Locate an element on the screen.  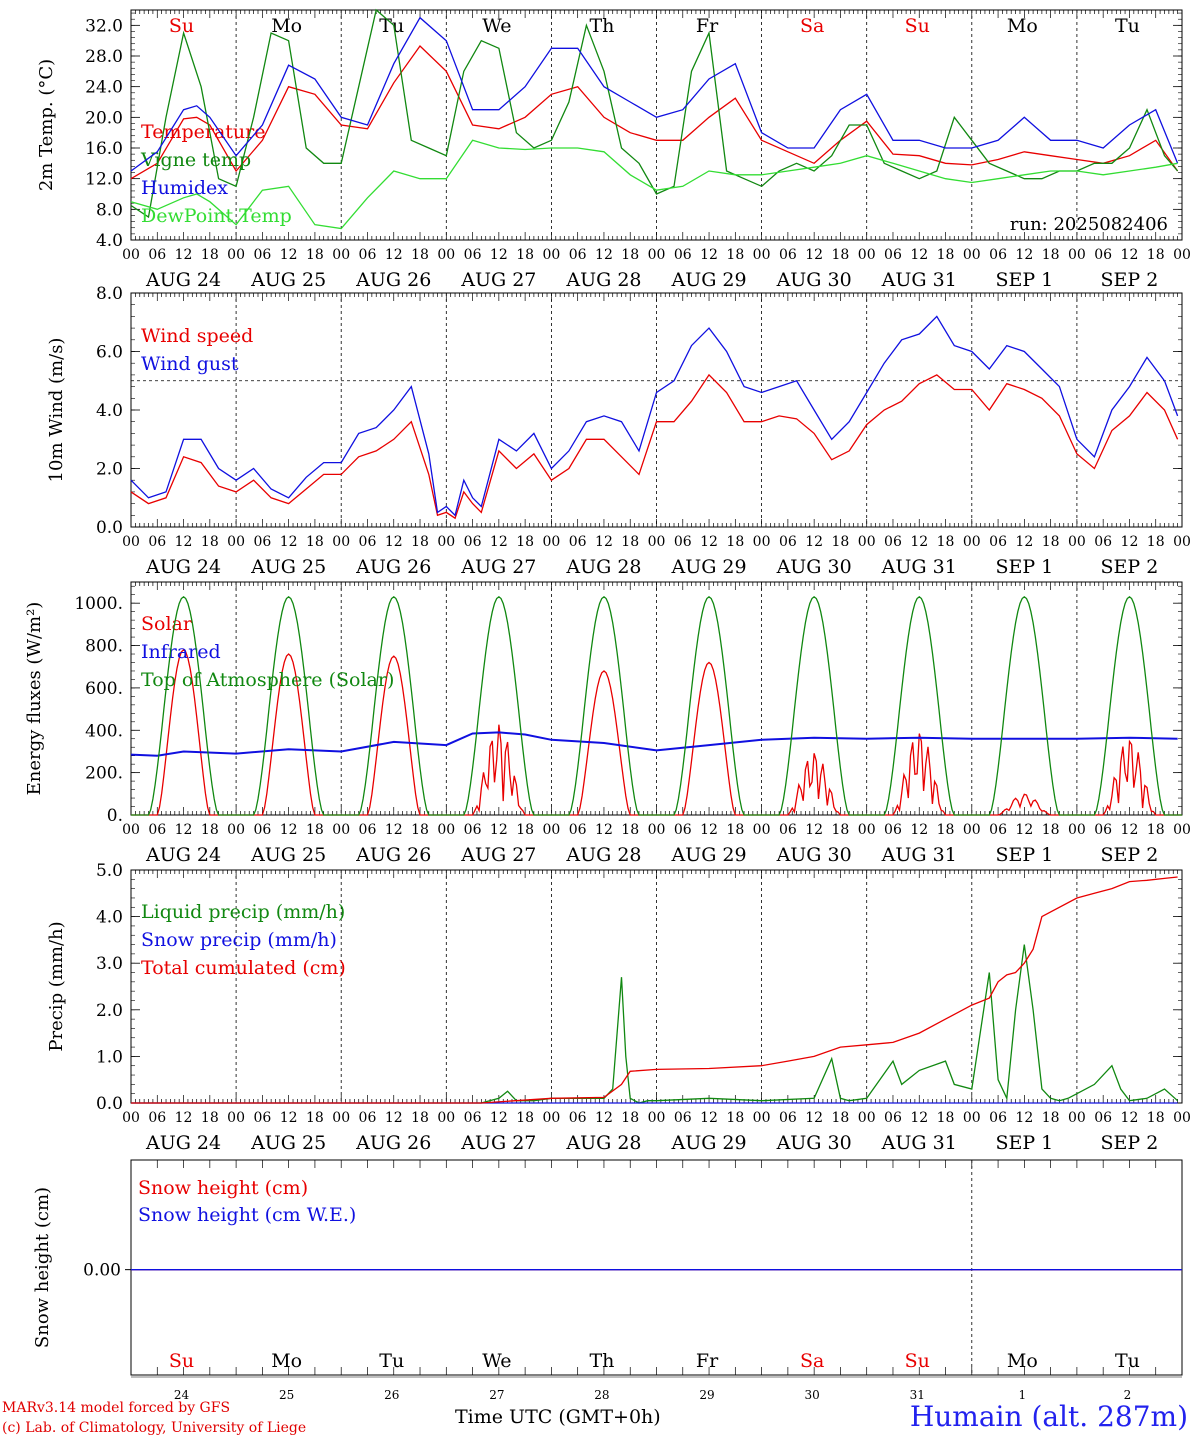
wind-date-label: AUG 31 is located at coordinates (919, 567).